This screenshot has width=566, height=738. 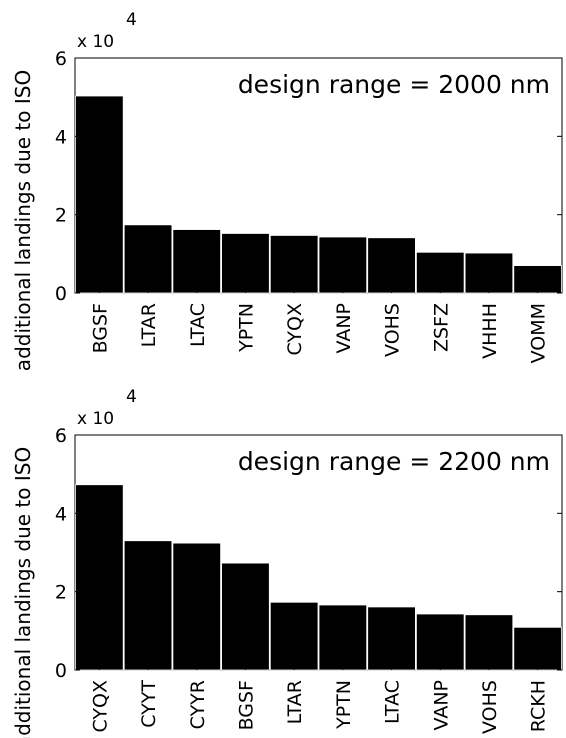 I want to click on x-tick-label: ZSFZ, so click(x=441, y=327).